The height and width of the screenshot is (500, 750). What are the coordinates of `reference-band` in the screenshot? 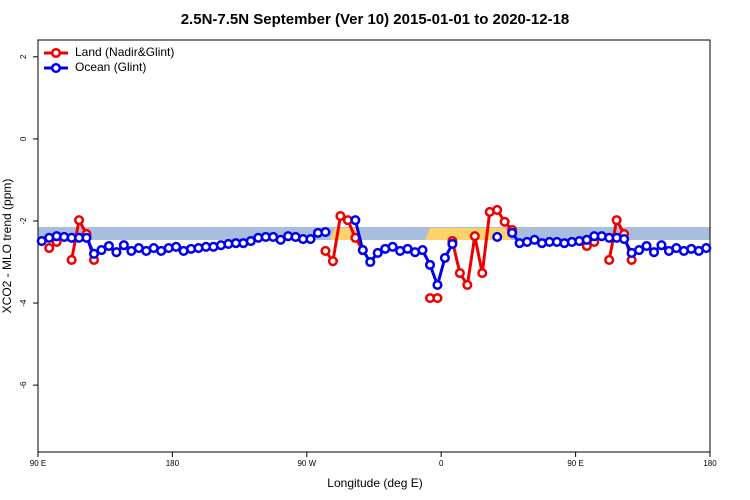 It's located at (374, 233).